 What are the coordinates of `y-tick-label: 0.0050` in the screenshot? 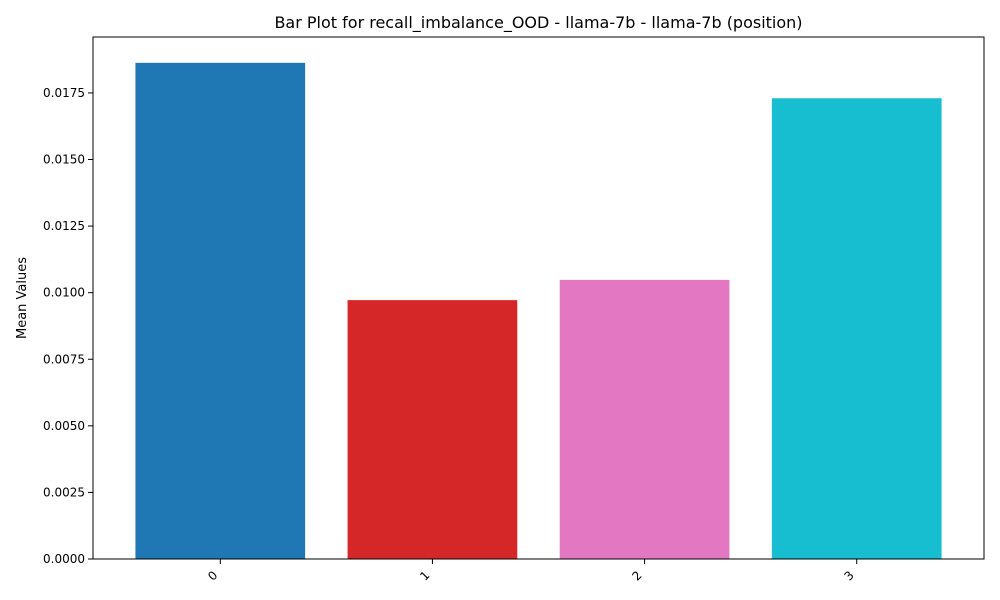 It's located at (64, 426).